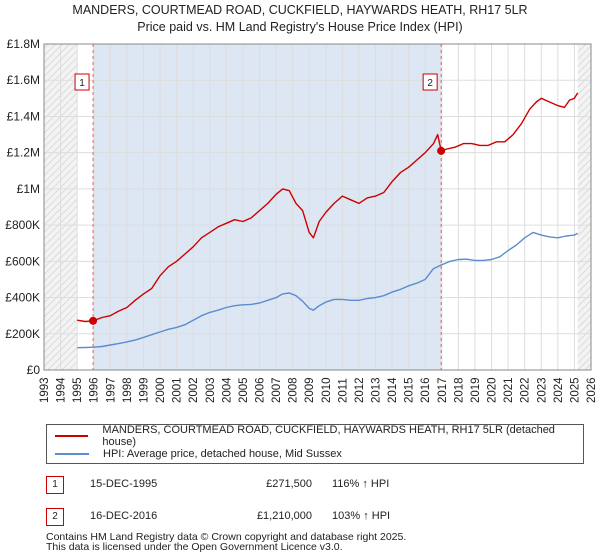 The height and width of the screenshot is (560, 600). I want to click on hatched-region, so click(584, 207).